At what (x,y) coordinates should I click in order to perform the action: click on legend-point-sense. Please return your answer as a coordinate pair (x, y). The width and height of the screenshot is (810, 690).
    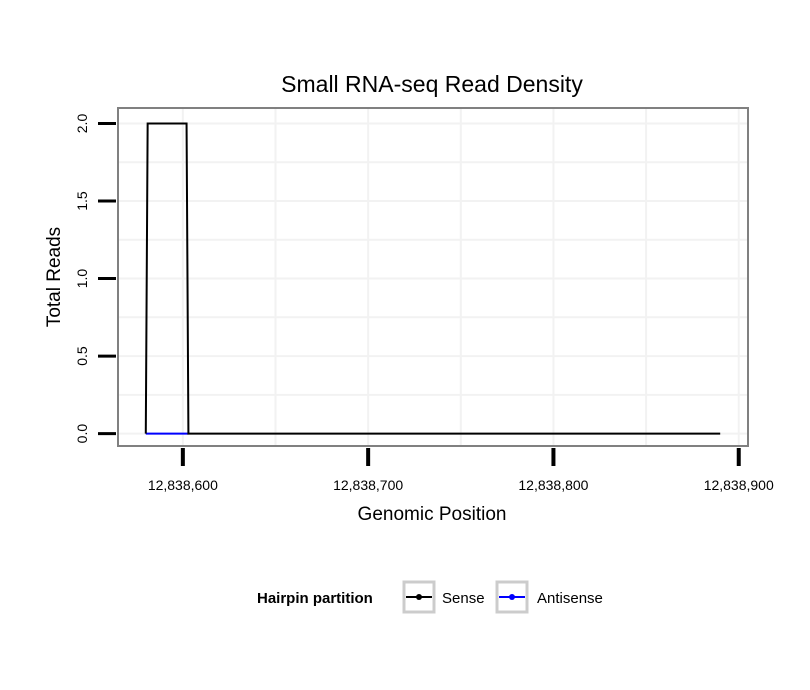
    Looking at the image, I should click on (419, 597).